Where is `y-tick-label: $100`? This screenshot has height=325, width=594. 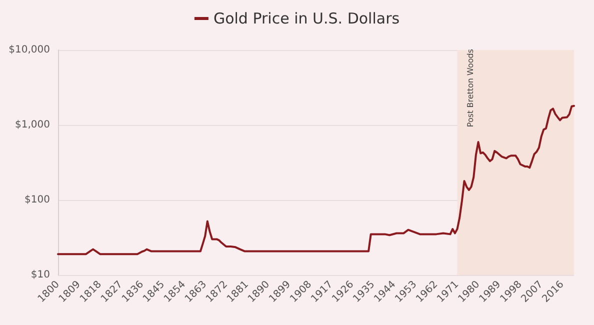
y-tick-label: $100 is located at coordinates (37, 200).